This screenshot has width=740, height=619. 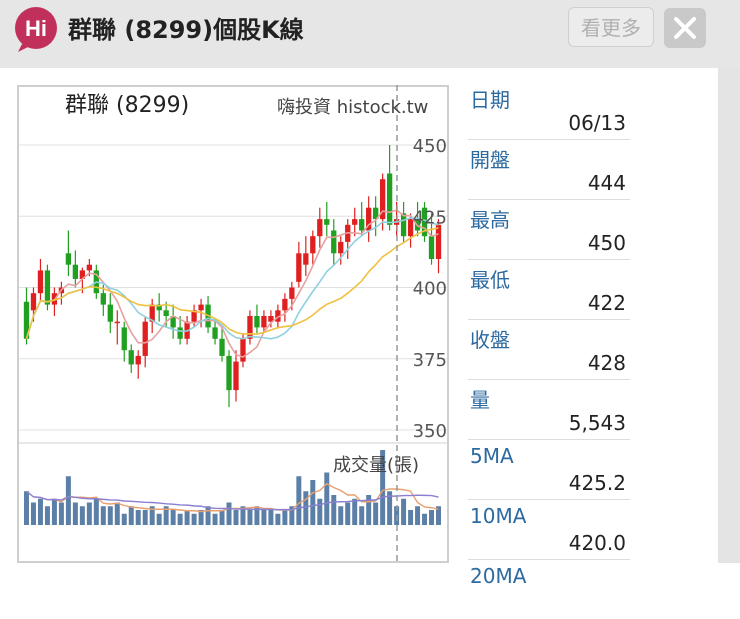 I want to click on ma10-line, so click(x=232, y=278).